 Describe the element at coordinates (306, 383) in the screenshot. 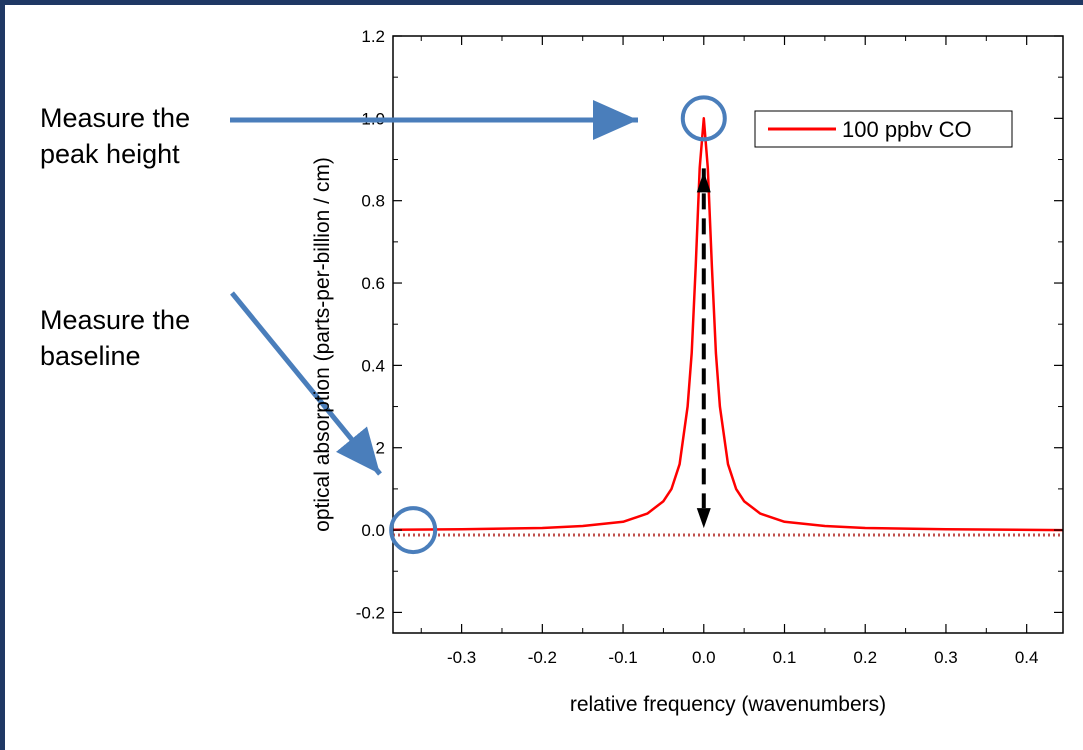

I see `baseline-callout-arrow` at that location.